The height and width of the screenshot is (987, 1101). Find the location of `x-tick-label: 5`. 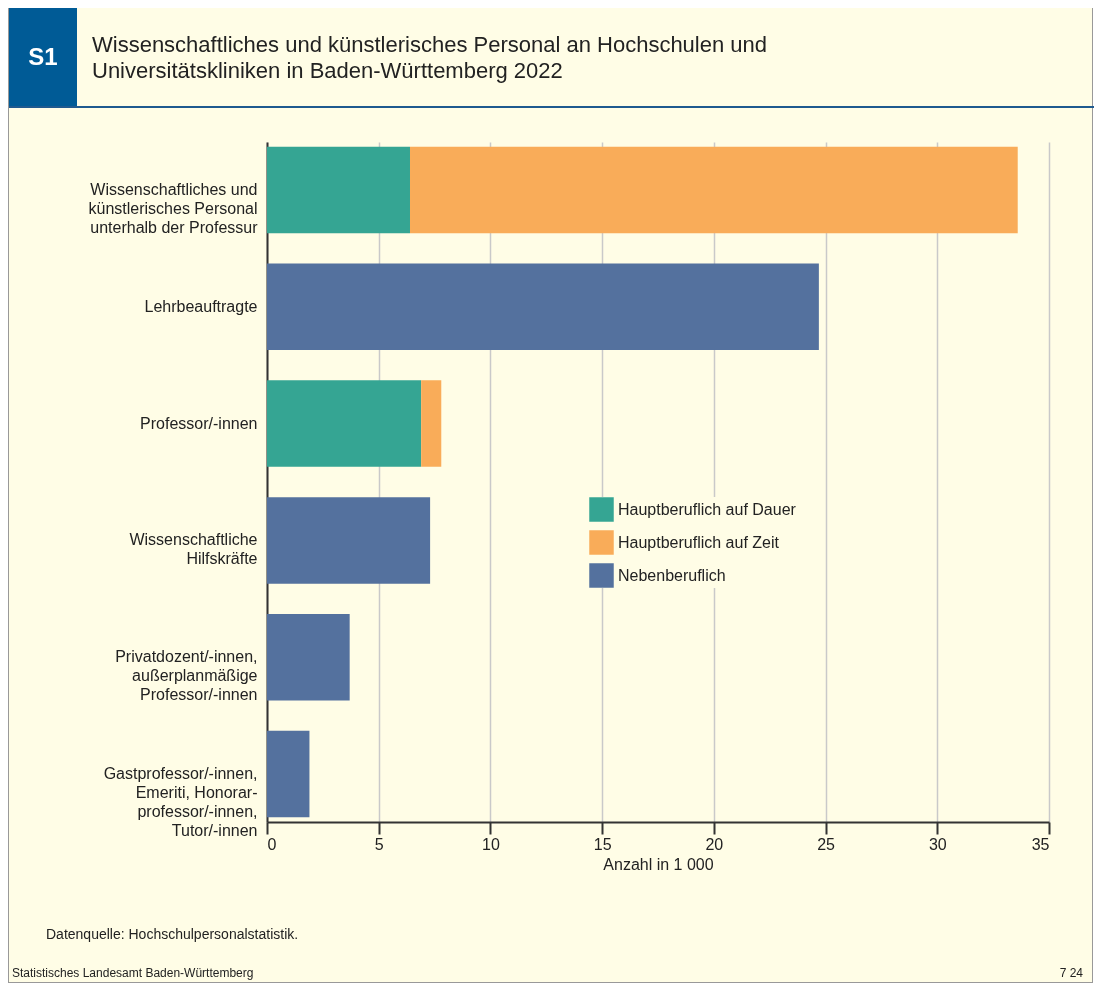

x-tick-label: 5 is located at coordinates (379, 844).